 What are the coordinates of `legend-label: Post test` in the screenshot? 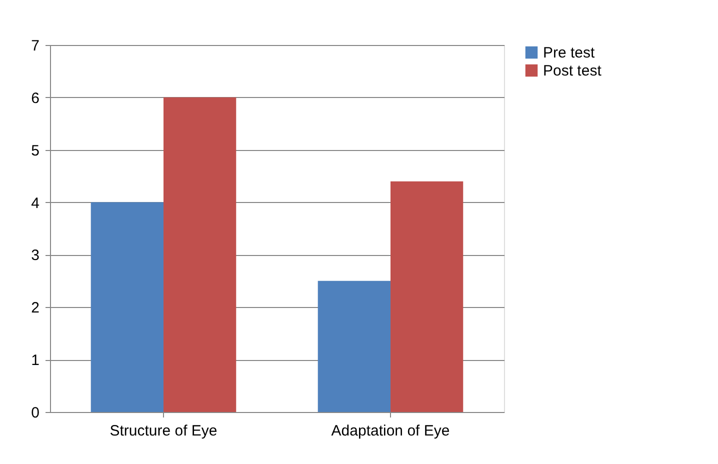 It's located at (572, 71).